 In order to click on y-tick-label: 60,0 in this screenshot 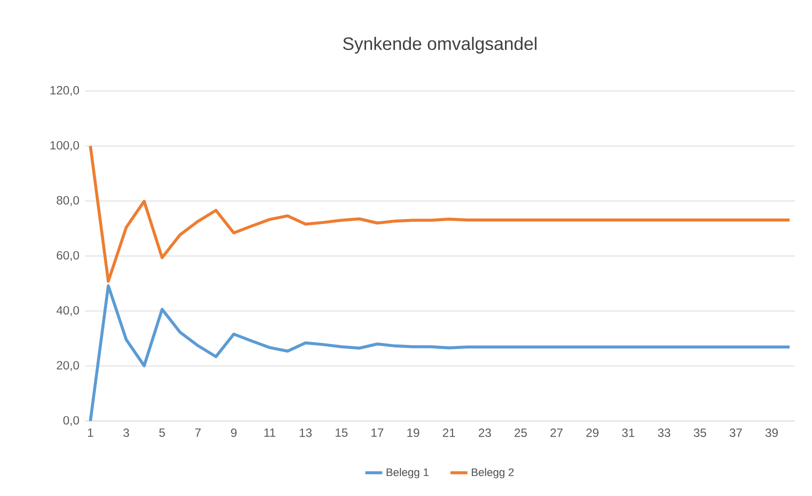, I will do `click(68, 256)`.